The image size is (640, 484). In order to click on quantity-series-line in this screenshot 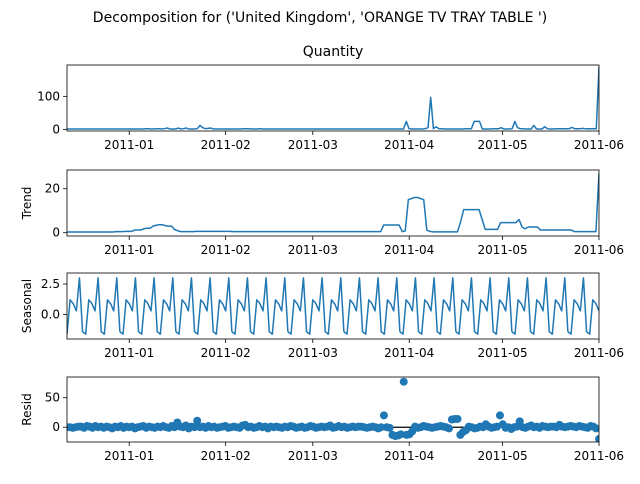, I will do `click(333, 98)`.